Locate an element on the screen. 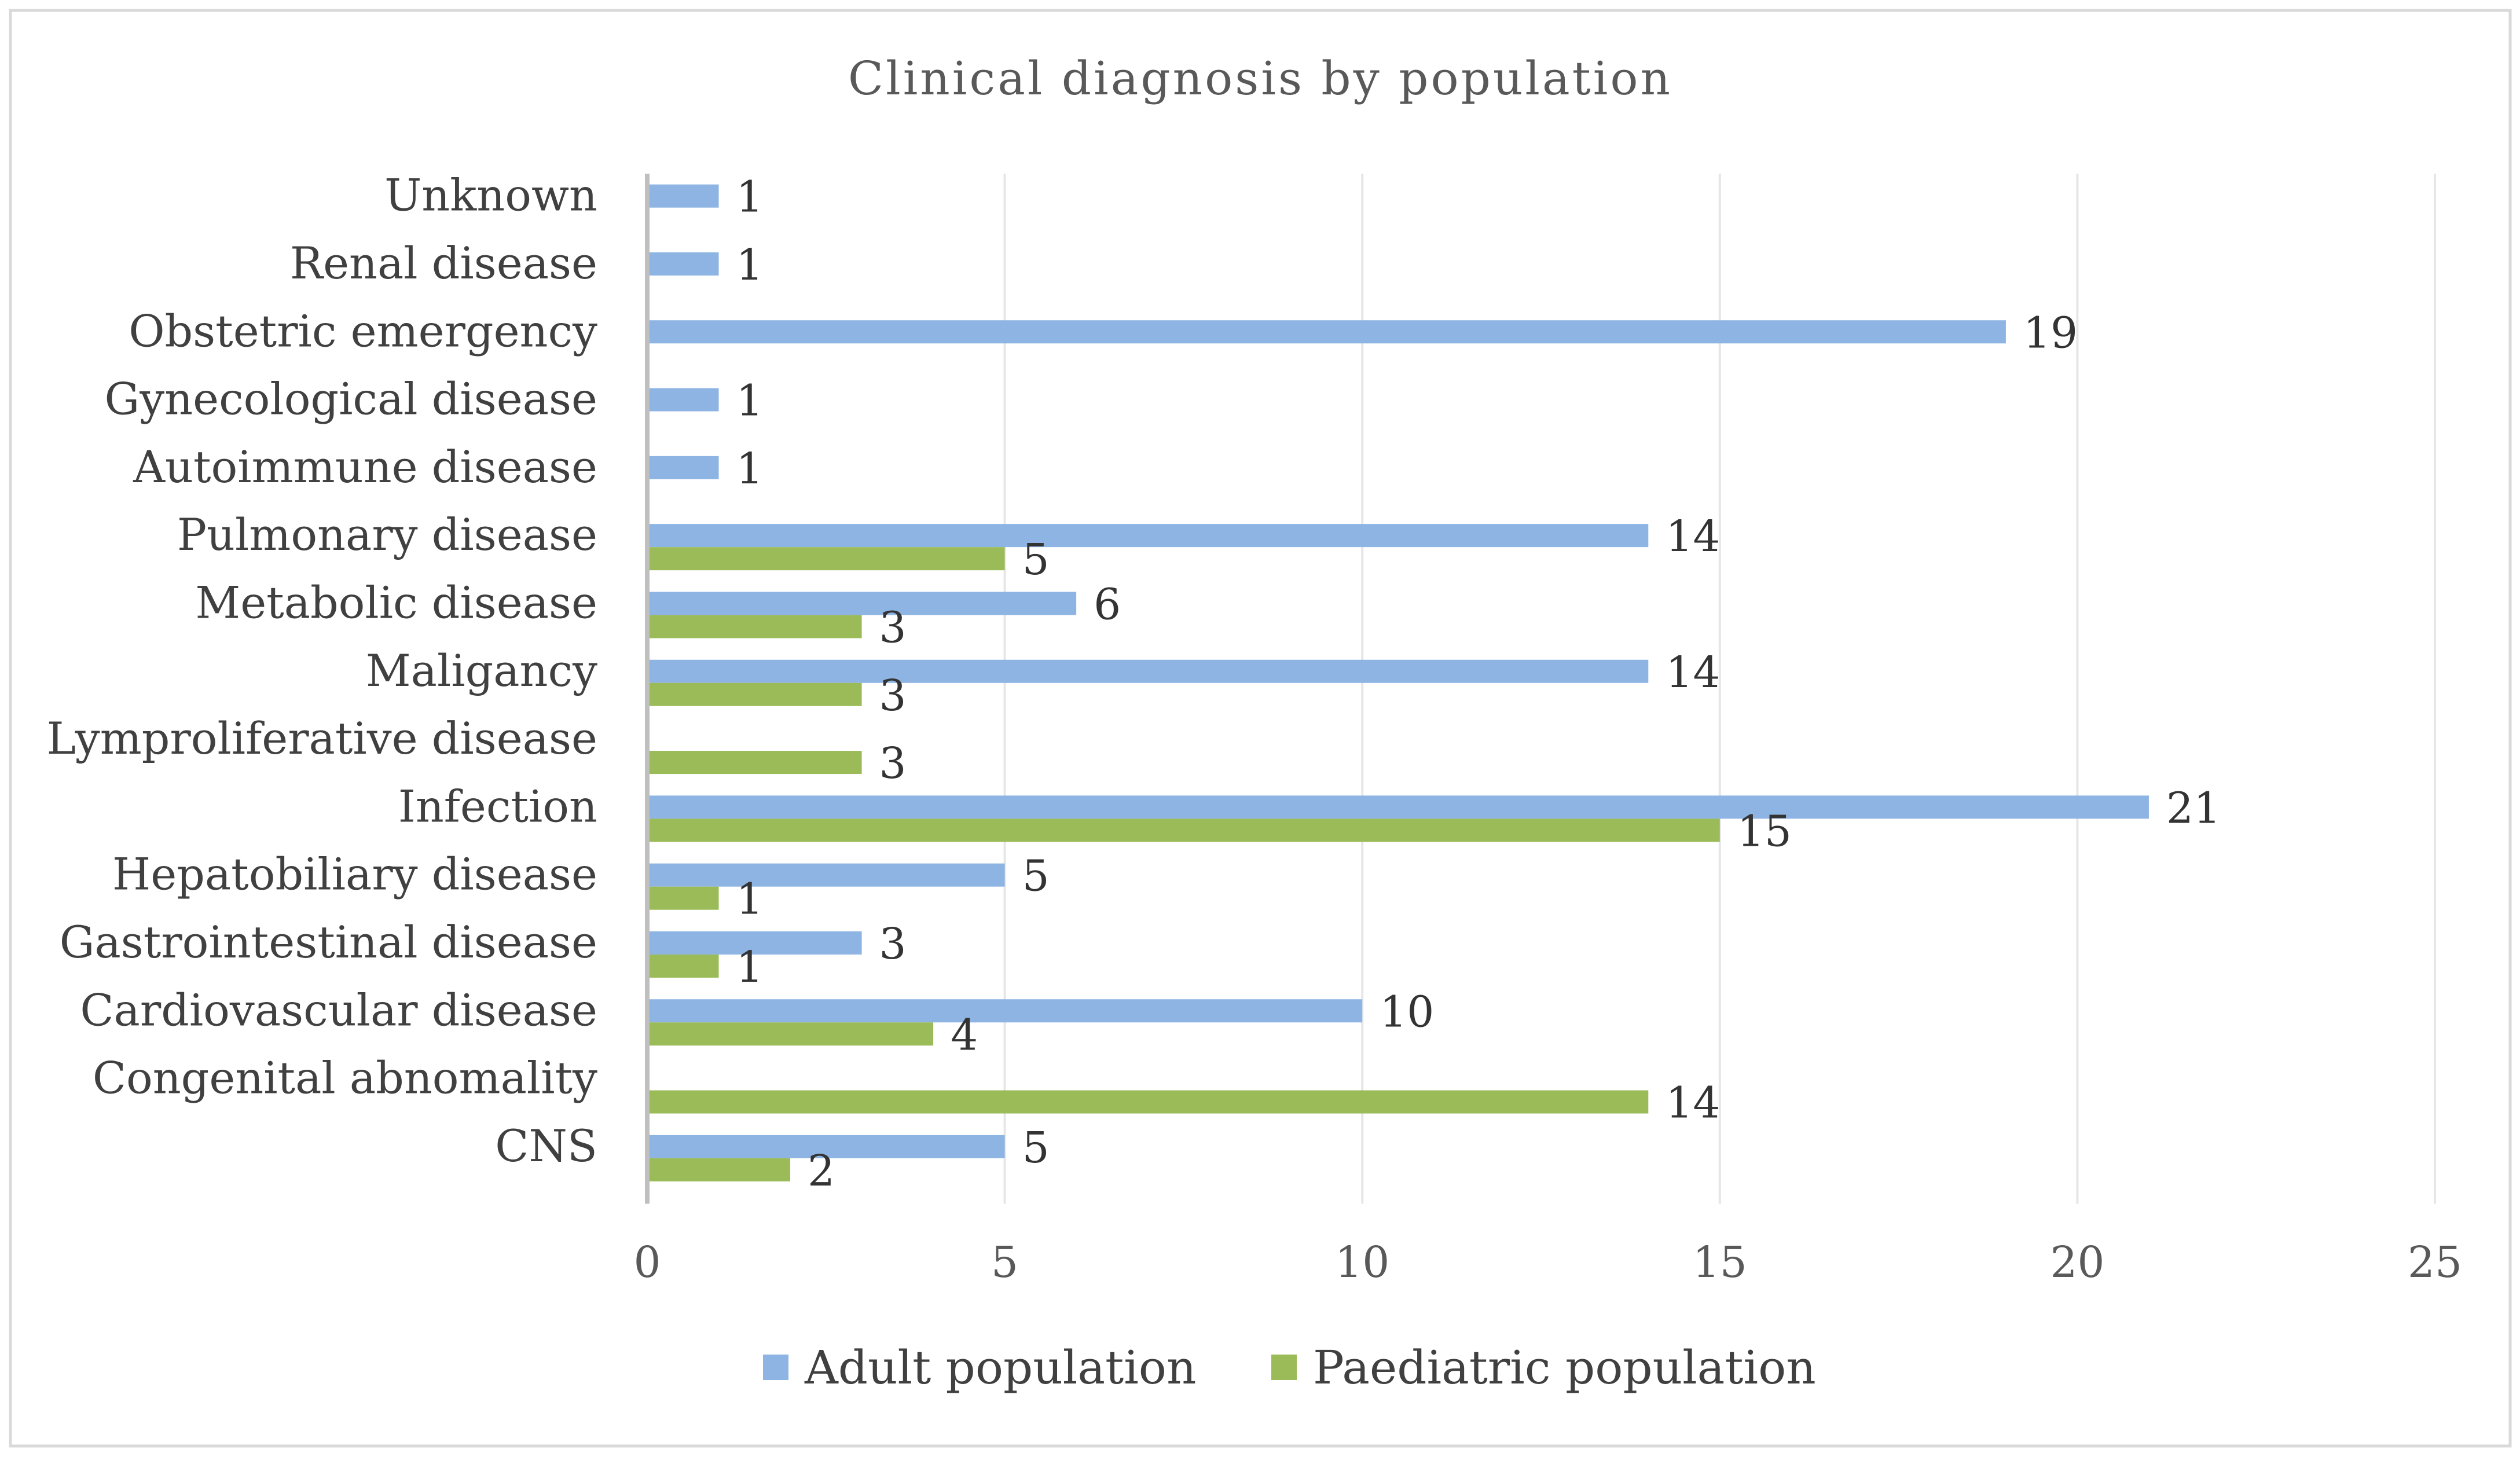  data-label-adult: 10 is located at coordinates (1407, 1012).